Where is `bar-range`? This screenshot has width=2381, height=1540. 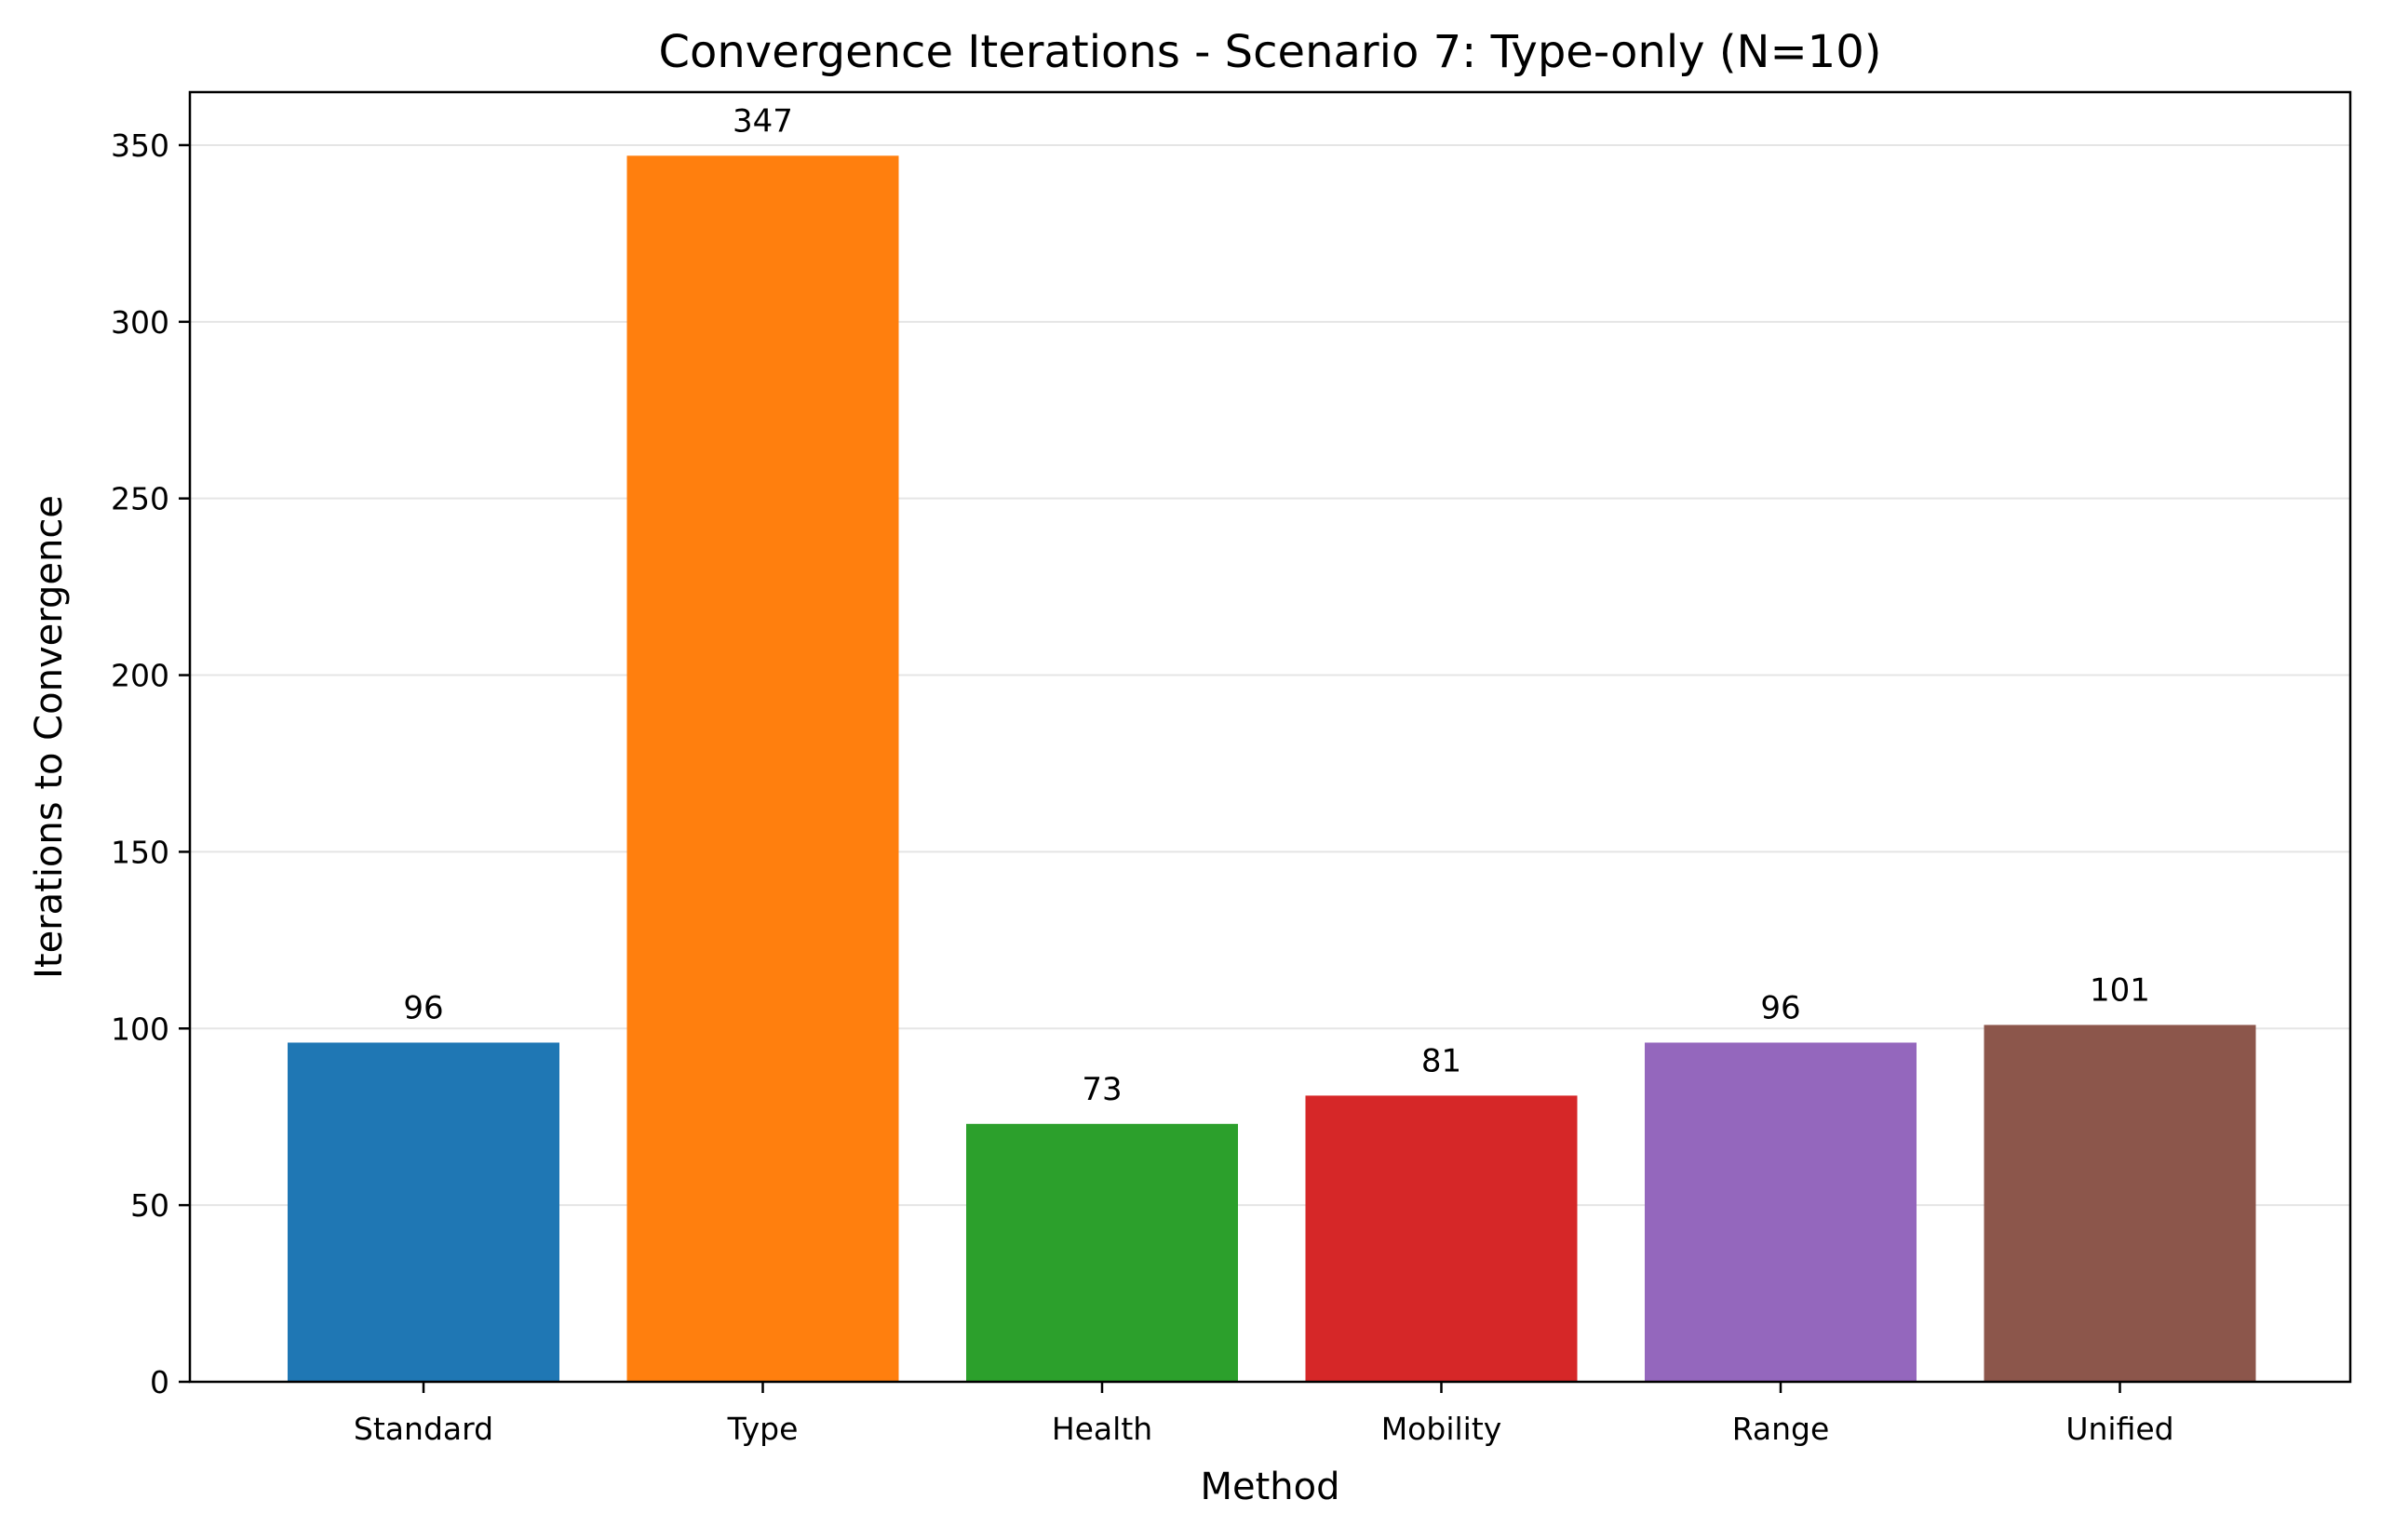
bar-range is located at coordinates (1781, 1212).